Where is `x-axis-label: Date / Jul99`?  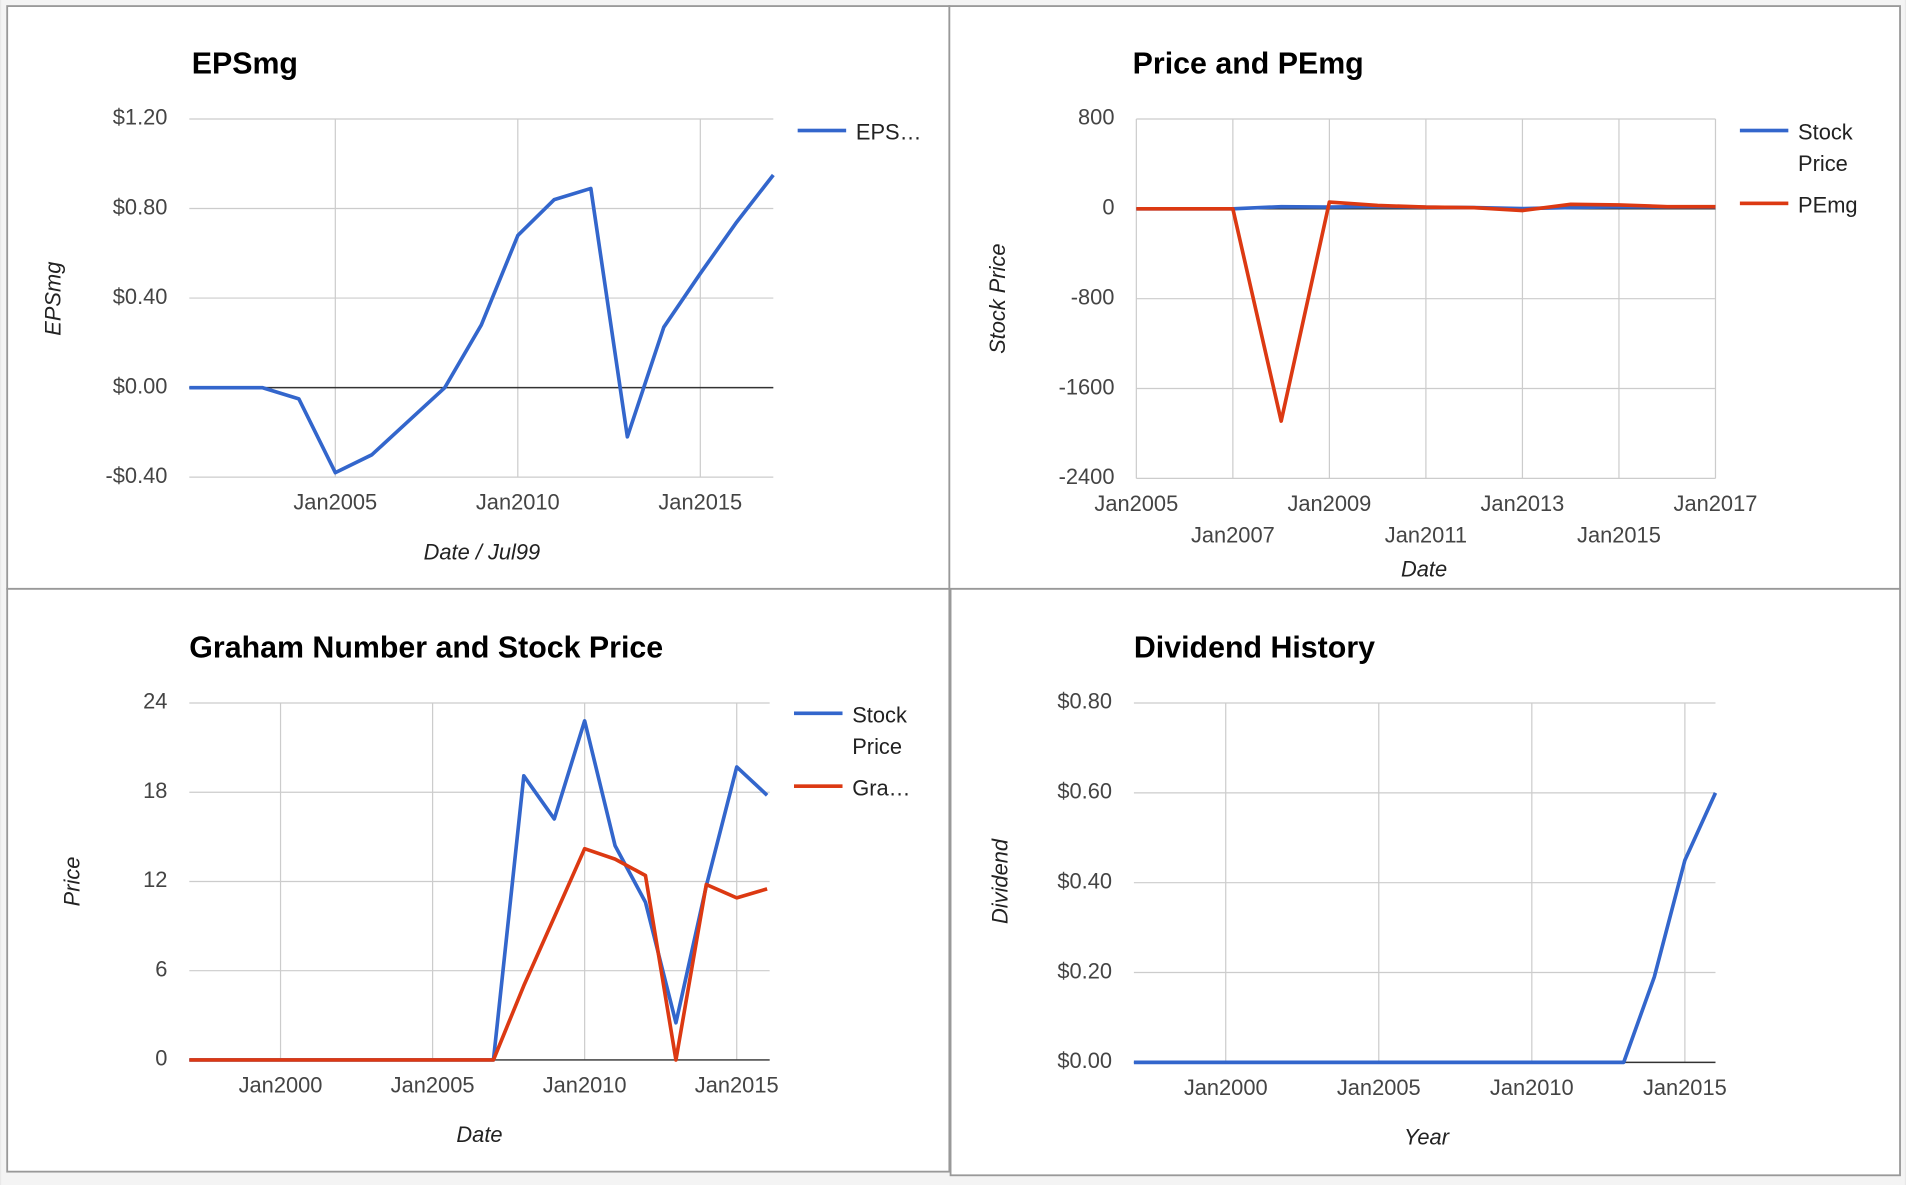 x-axis-label: Date / Jul99 is located at coordinates (482, 551).